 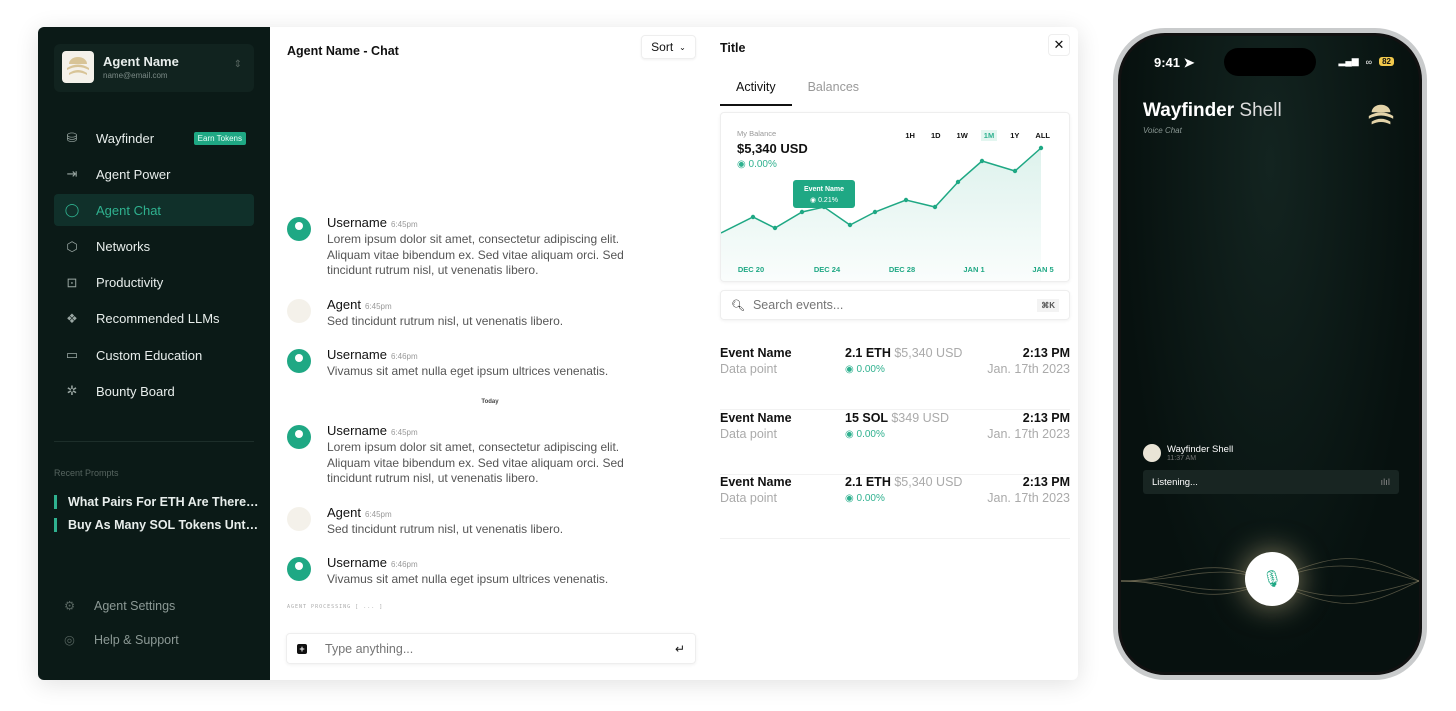 What do you see at coordinates (977, 135) in the screenshot?
I see `range-selector: 1H 1D 1W 1M 1Y ALL` at bounding box center [977, 135].